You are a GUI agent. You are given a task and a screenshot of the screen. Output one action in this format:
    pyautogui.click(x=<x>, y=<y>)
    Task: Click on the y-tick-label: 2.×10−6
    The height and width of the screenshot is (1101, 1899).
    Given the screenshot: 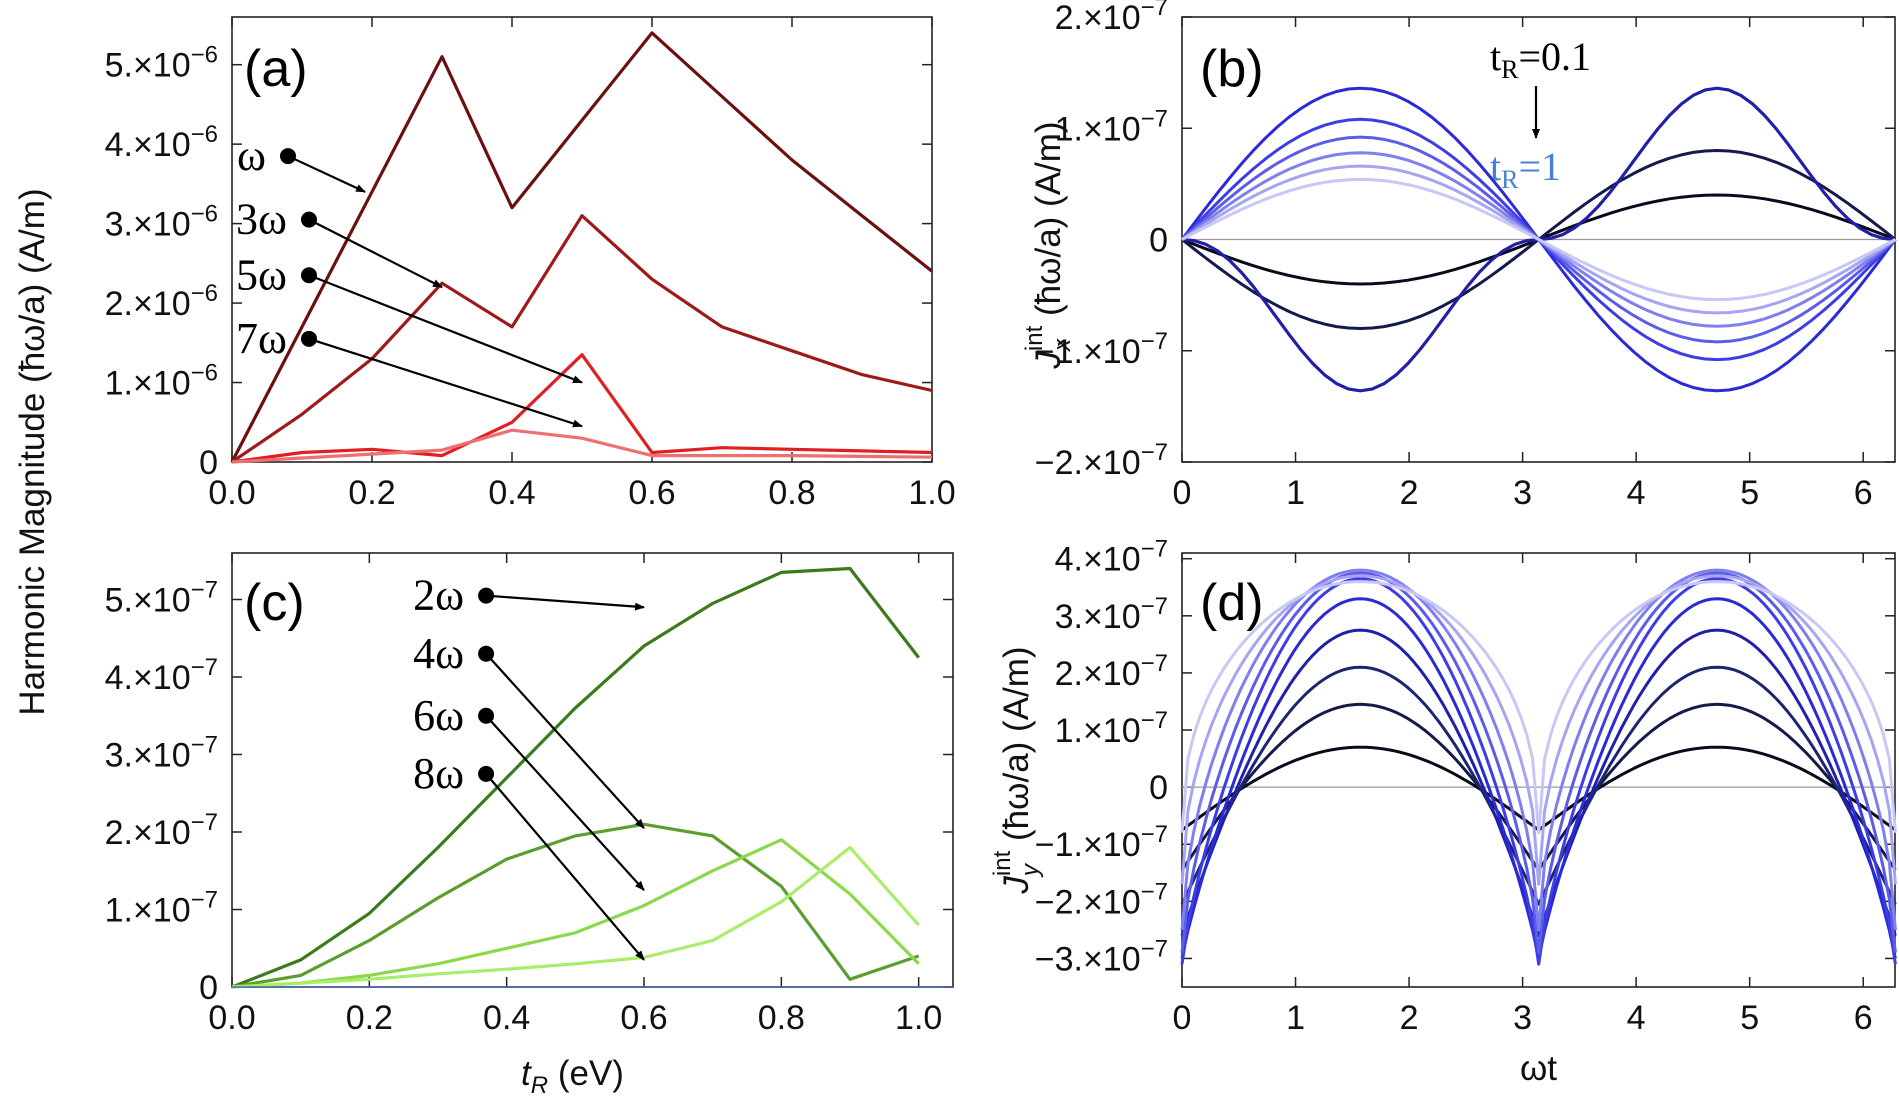 What is the action you would take?
    pyautogui.click(x=161, y=301)
    